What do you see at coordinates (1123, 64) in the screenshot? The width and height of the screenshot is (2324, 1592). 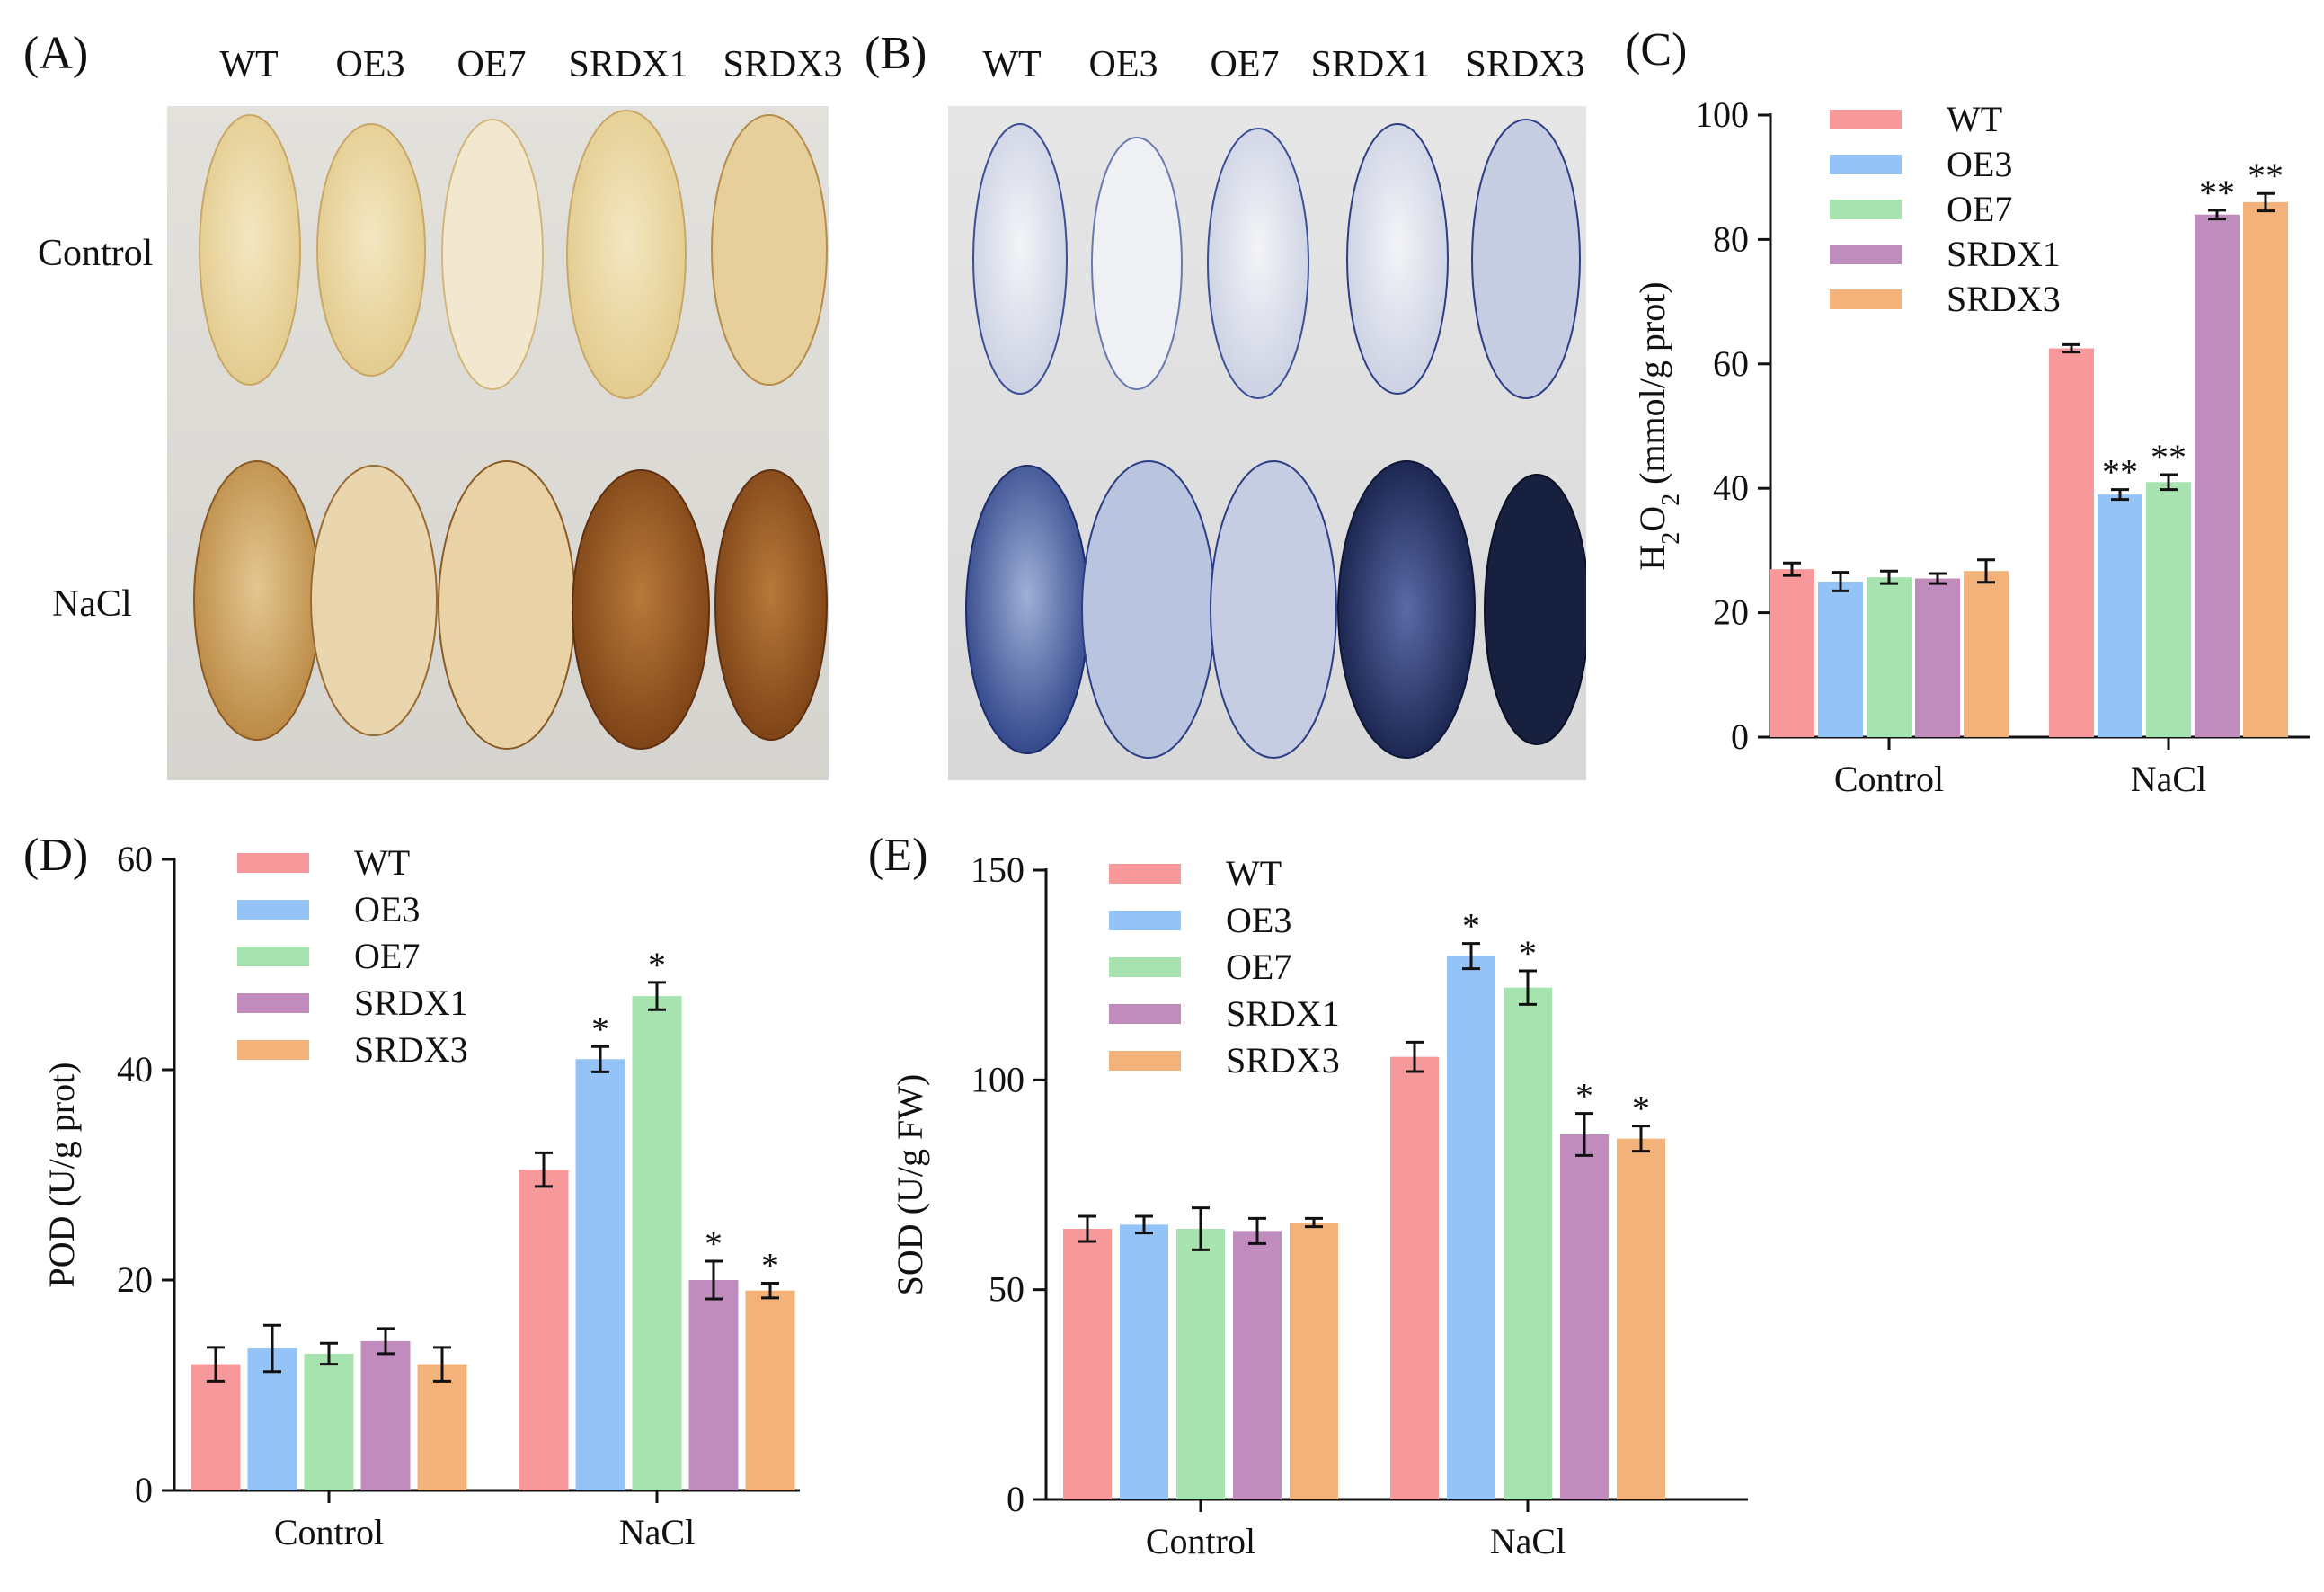 I see `panel-b-col-oe3: OE3` at bounding box center [1123, 64].